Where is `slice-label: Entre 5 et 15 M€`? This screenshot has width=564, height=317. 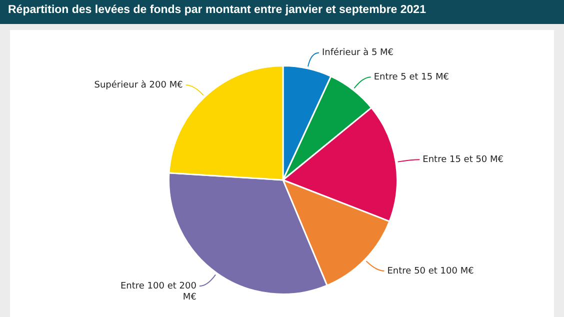 slice-label: Entre 5 et 15 M€ is located at coordinates (412, 77).